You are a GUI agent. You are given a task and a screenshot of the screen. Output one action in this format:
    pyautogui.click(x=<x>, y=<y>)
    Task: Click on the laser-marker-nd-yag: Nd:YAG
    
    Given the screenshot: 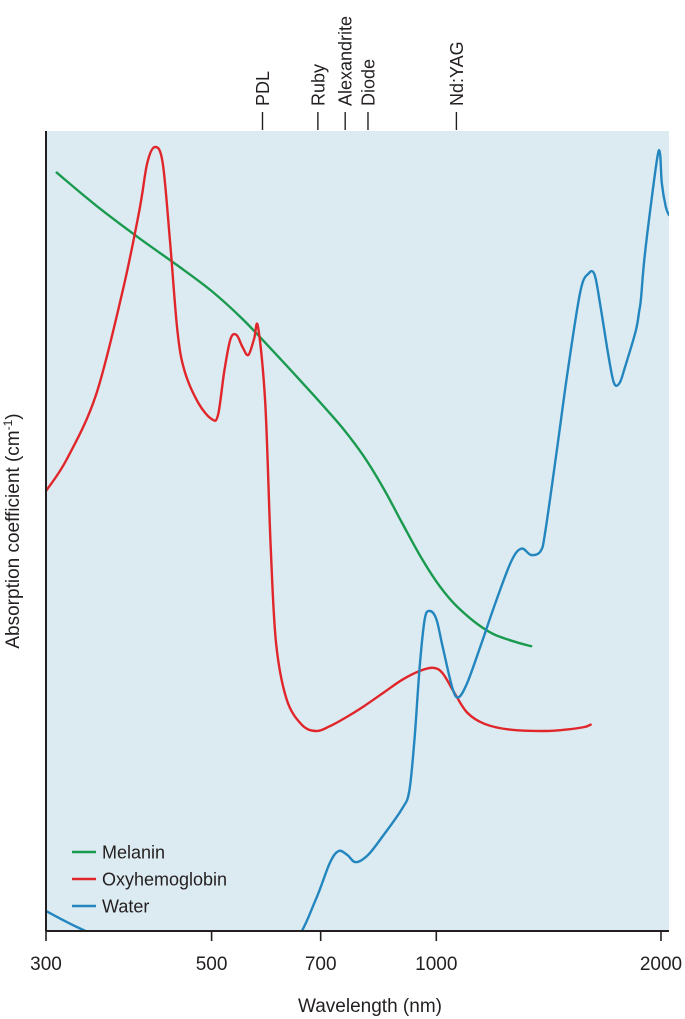 What is the action you would take?
    pyautogui.click(x=457, y=85)
    